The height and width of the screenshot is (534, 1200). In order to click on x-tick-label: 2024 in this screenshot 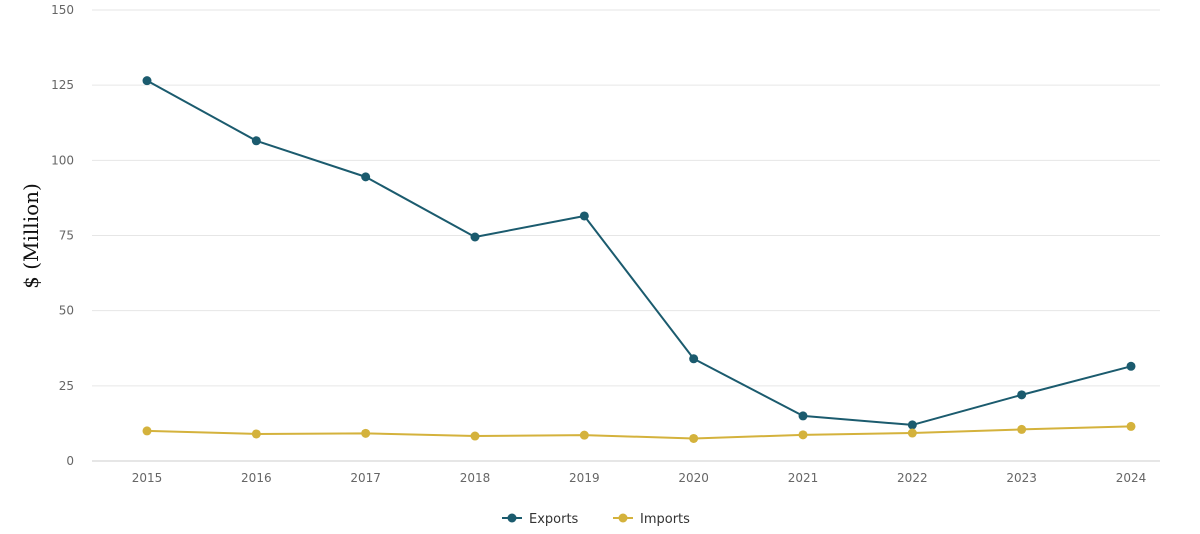, I will do `click(1131, 478)`.